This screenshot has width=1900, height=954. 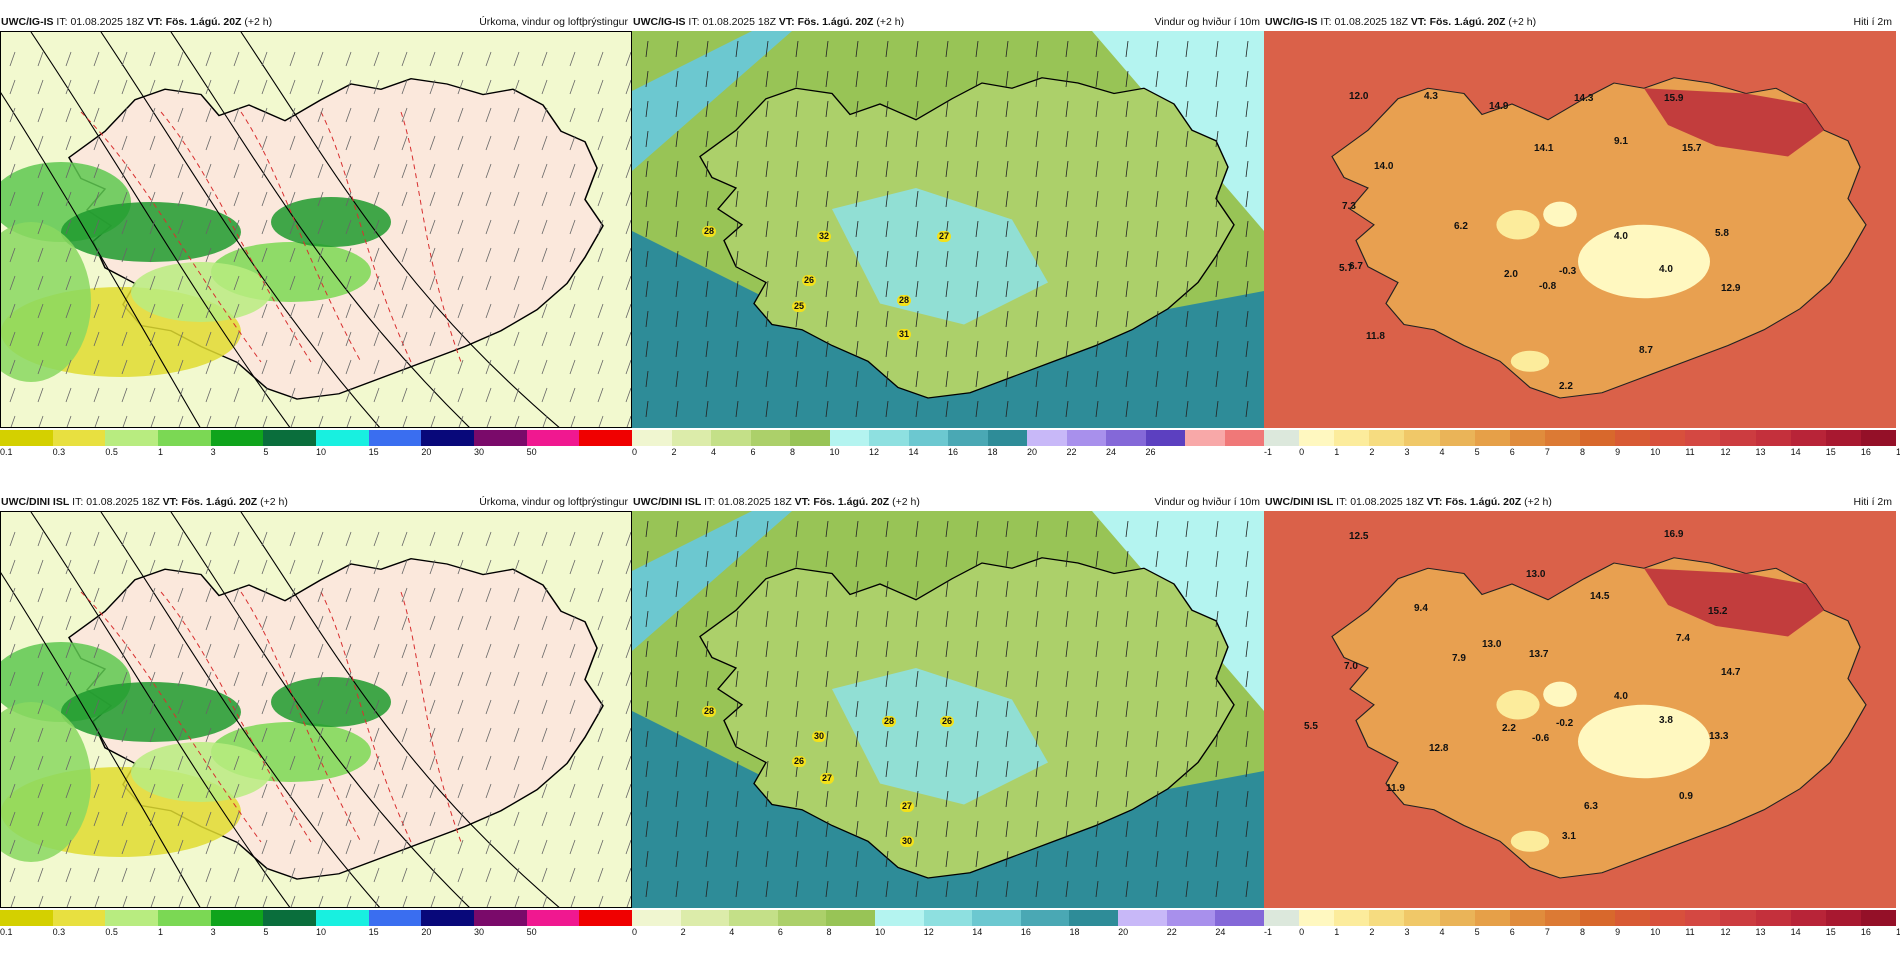 I want to click on temperature-label: 12.5, so click(x=1359, y=536).